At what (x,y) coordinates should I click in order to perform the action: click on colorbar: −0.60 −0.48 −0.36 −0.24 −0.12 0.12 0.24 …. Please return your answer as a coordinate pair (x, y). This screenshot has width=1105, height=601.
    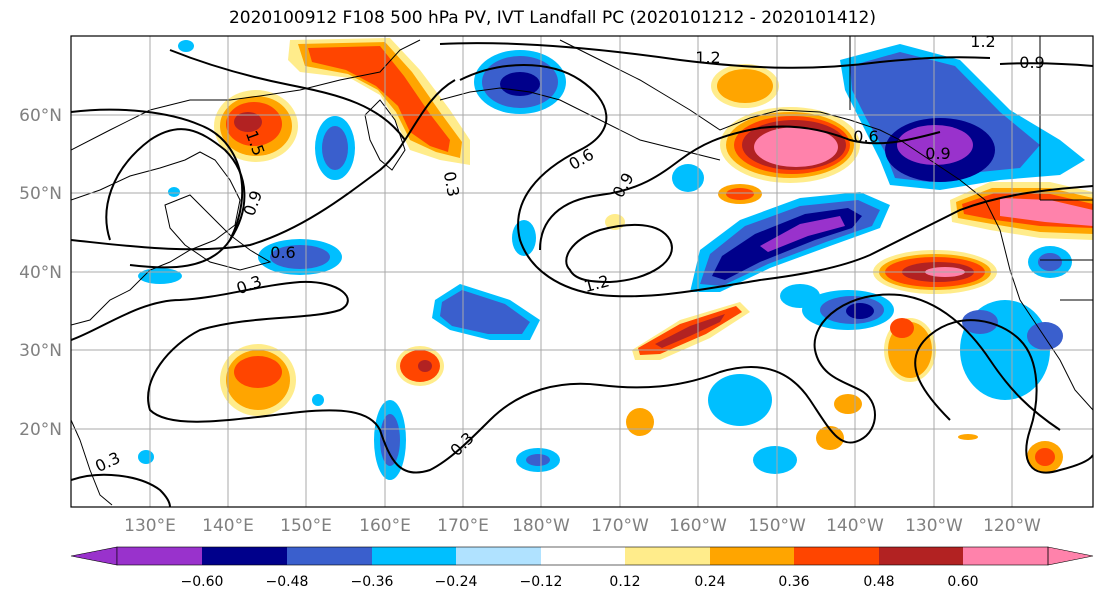
    Looking at the image, I should click on (582, 568).